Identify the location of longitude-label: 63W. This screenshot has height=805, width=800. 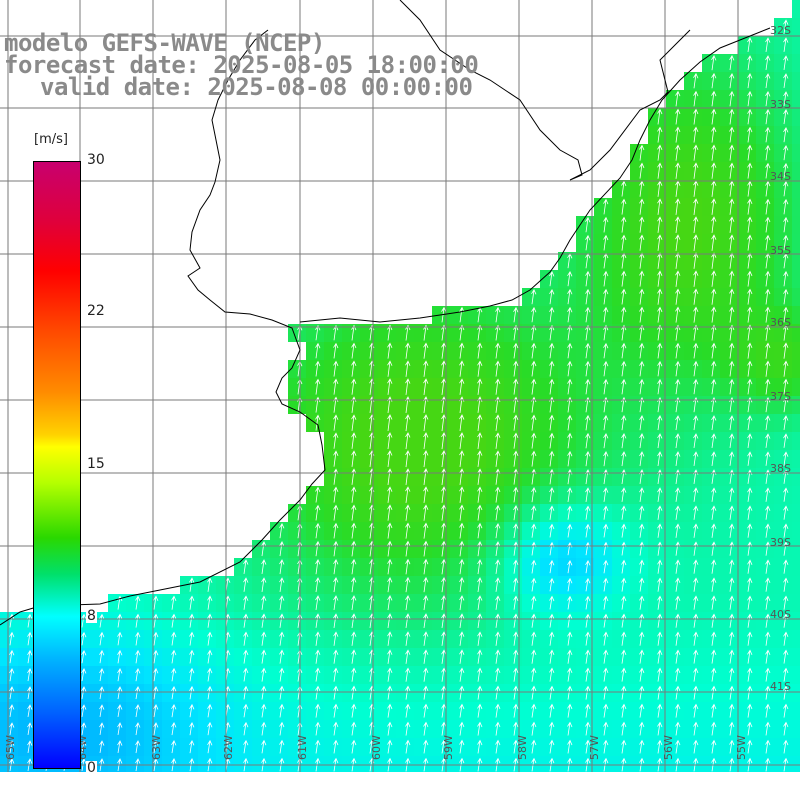
(156, 747).